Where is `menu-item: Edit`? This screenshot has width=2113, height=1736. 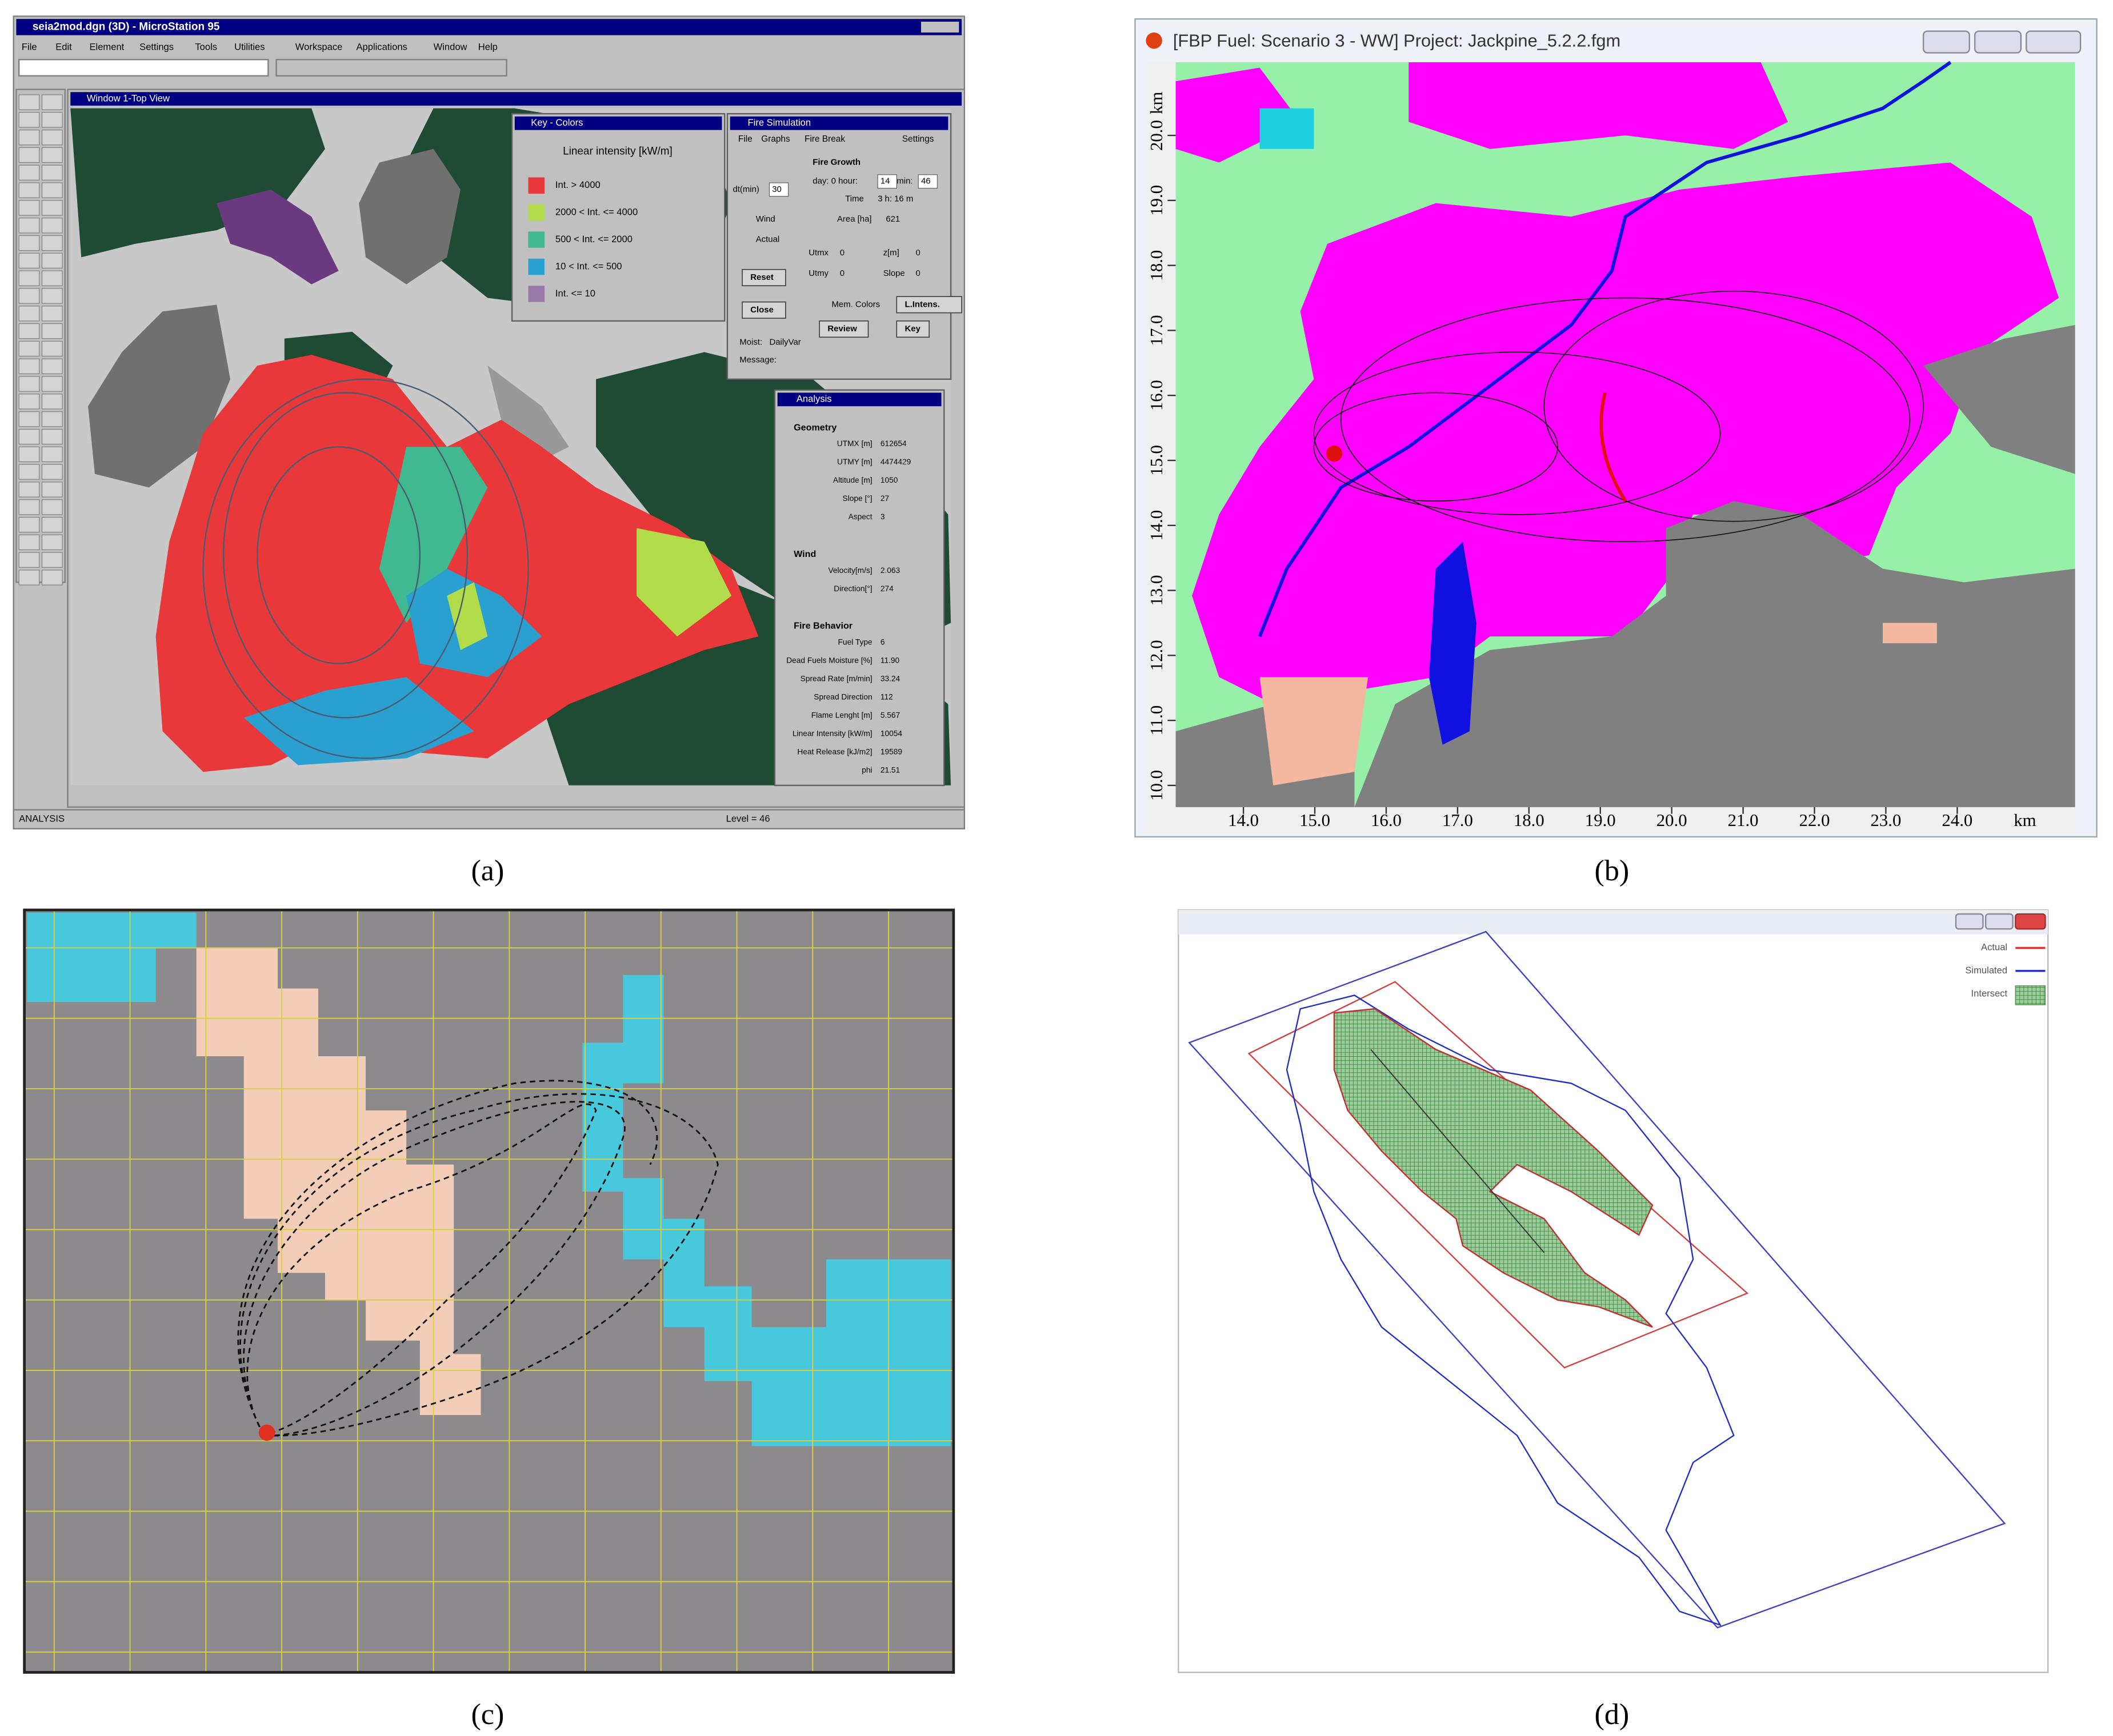
menu-item: Edit is located at coordinates (63, 46).